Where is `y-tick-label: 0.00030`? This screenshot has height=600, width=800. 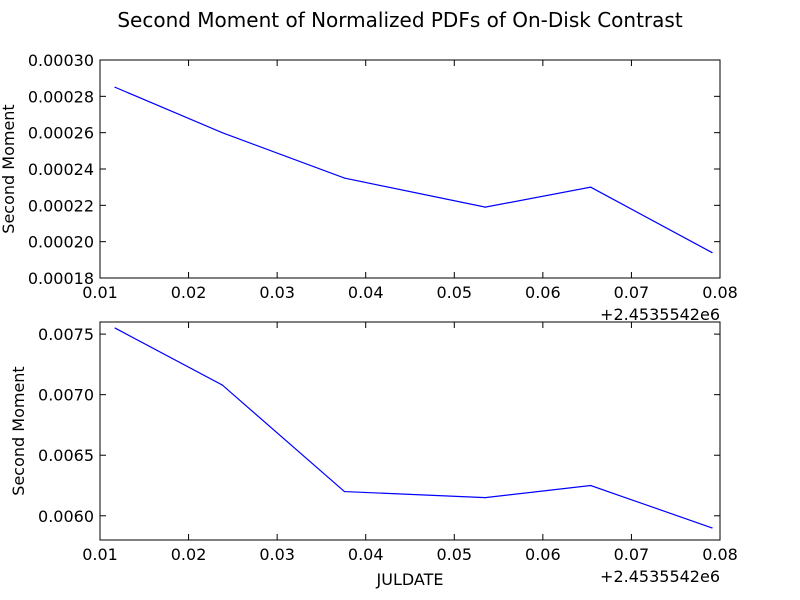
y-tick-label: 0.00030 is located at coordinates (61, 60).